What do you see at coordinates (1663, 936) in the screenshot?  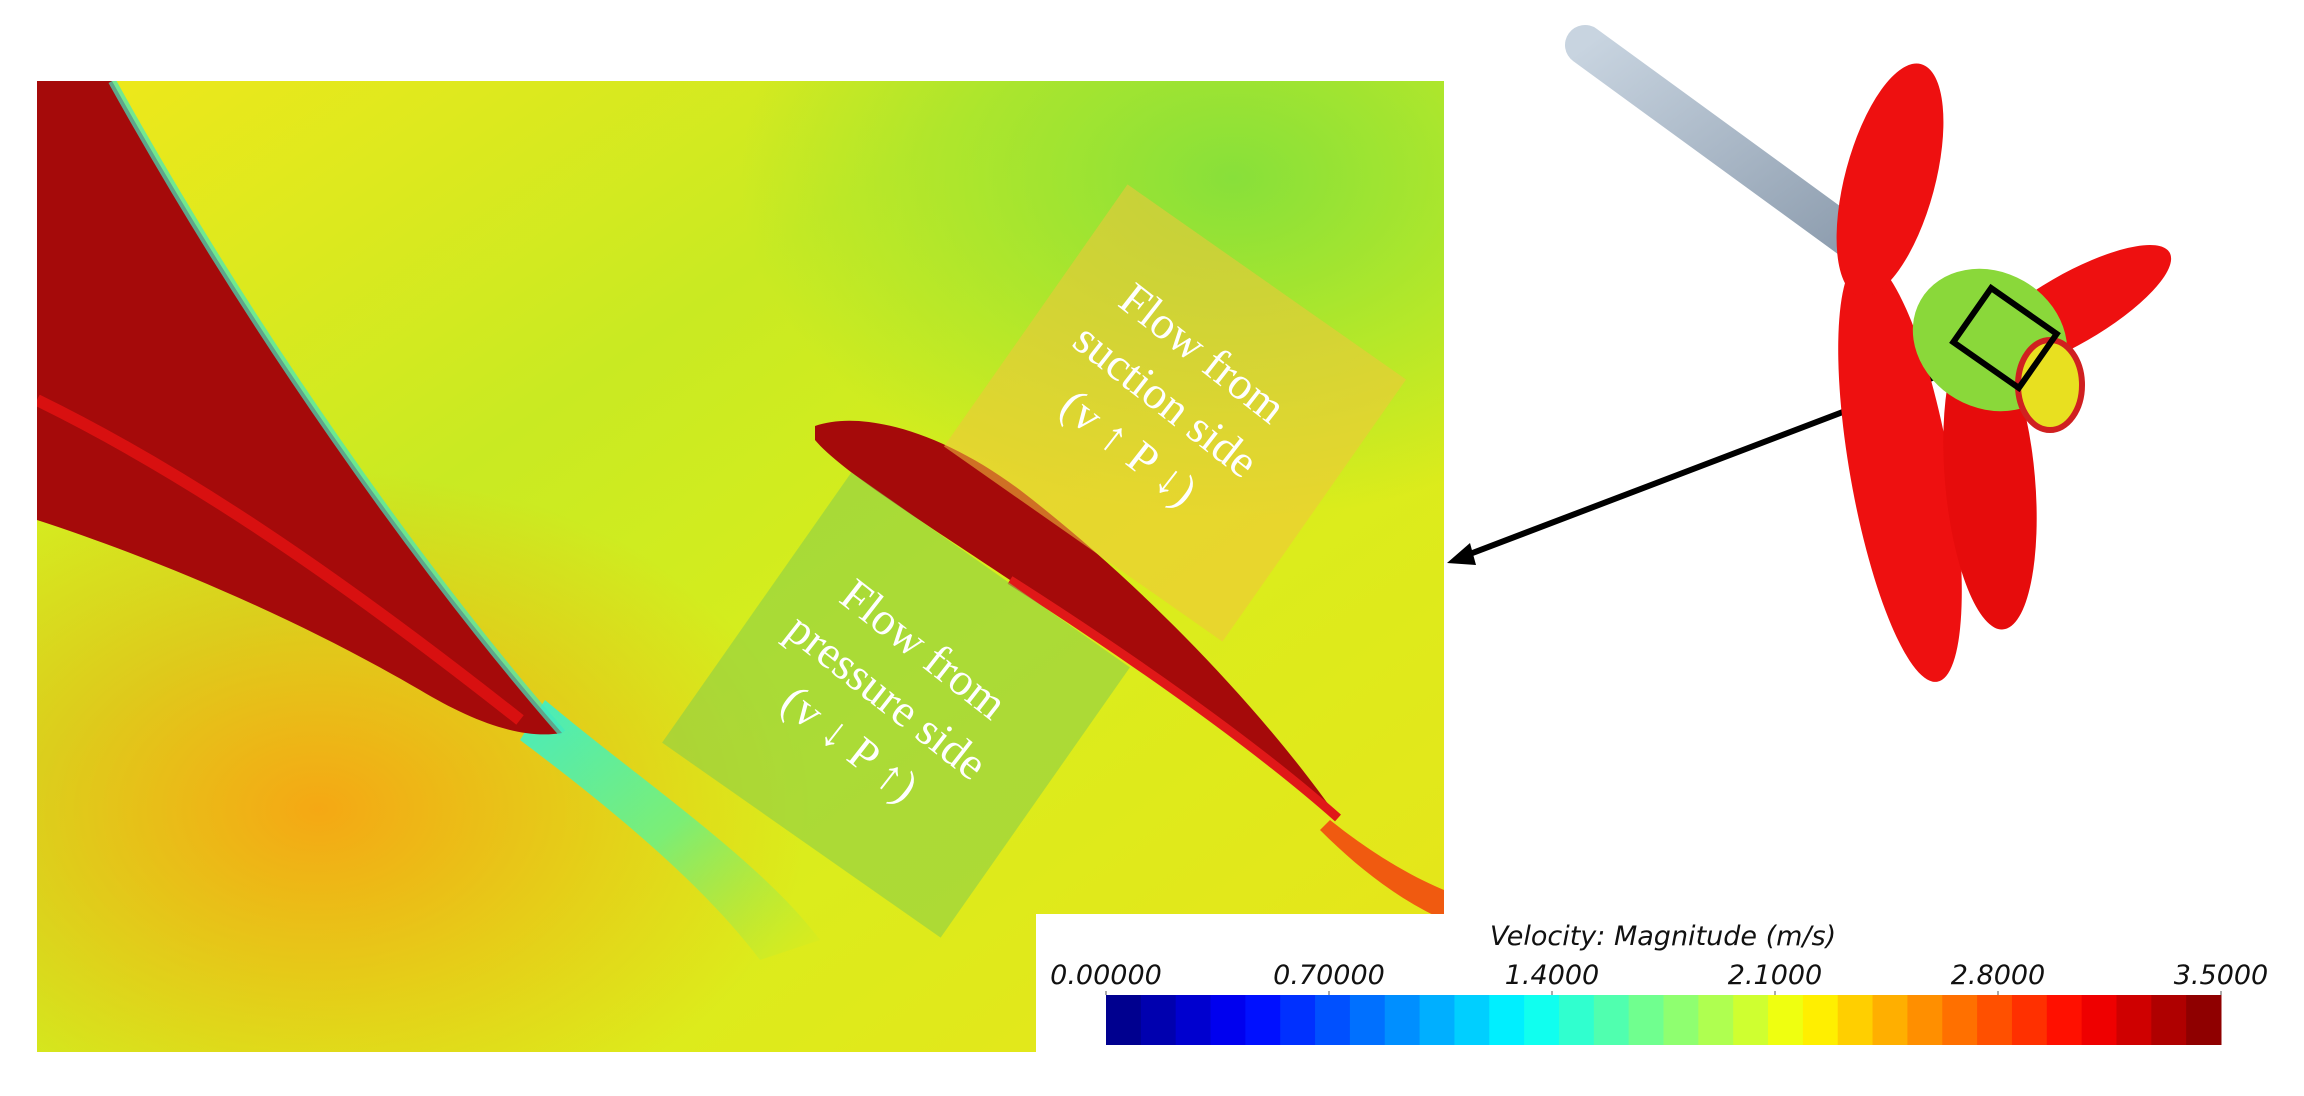 I see `colorbar-title: Velocity: Magnitude (m/s)` at bounding box center [1663, 936].